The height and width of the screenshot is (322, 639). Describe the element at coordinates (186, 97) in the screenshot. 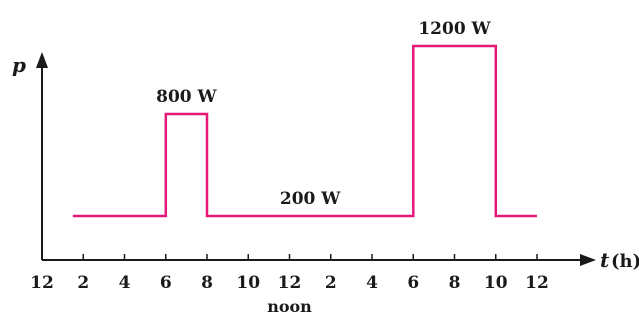

I see `data-label: 800 W` at that location.